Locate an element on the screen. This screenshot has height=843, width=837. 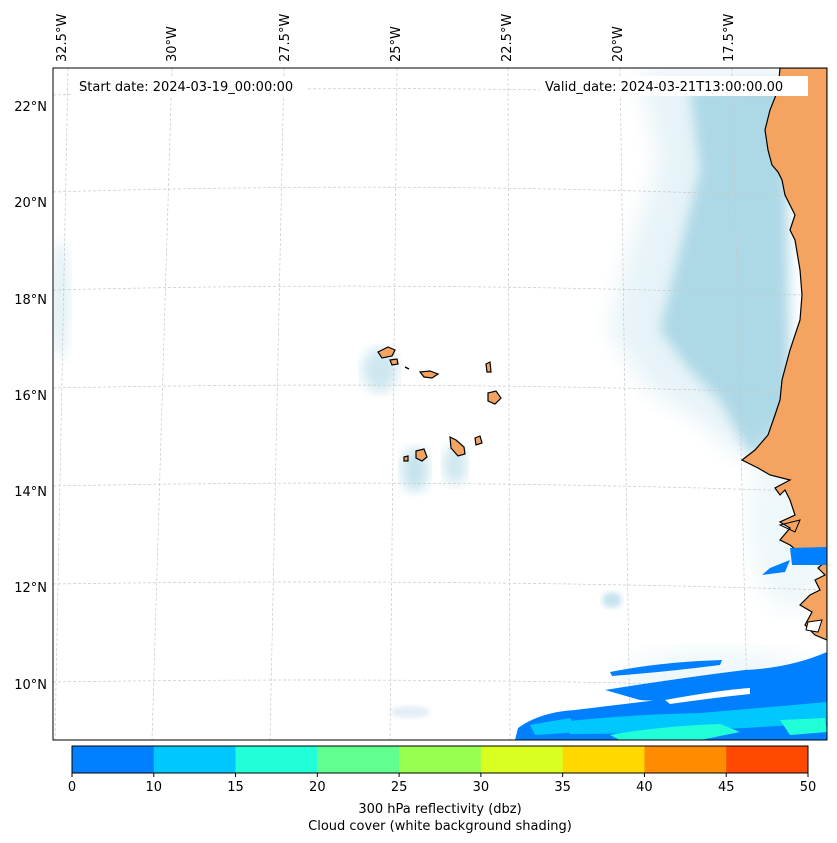
africa-coast is located at coordinates (783, 312).